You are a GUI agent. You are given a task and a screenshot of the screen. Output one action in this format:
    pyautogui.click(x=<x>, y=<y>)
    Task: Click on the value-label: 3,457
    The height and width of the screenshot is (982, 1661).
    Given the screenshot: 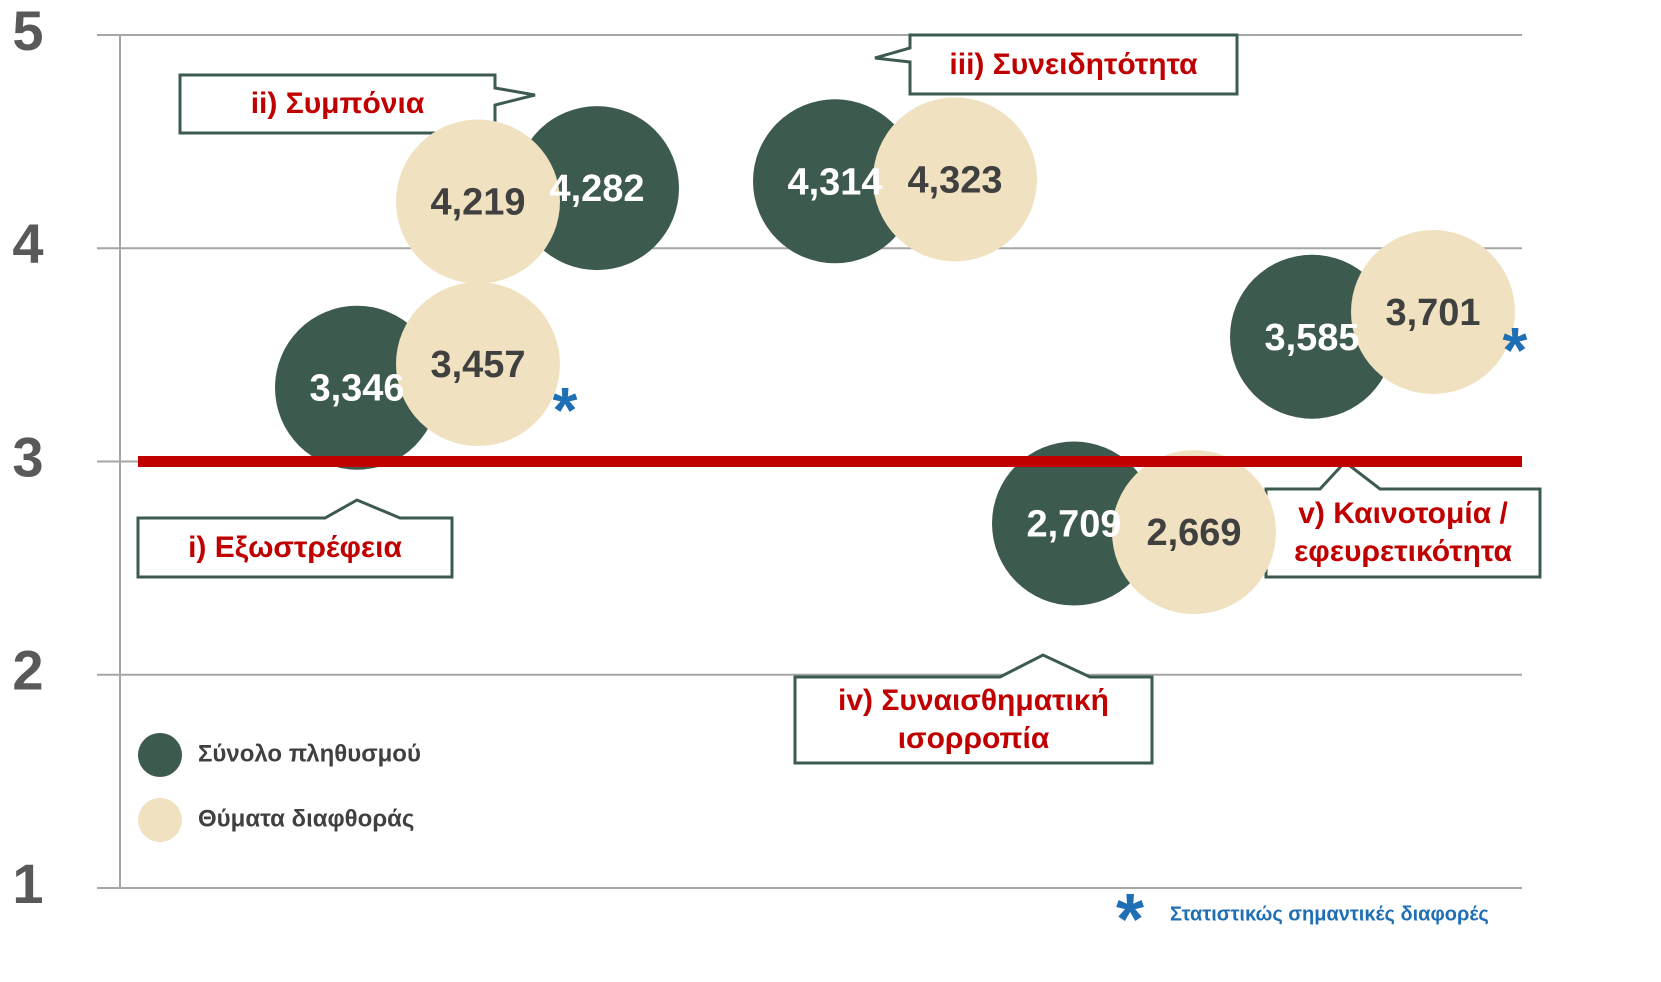 What is the action you would take?
    pyautogui.click(x=477, y=365)
    